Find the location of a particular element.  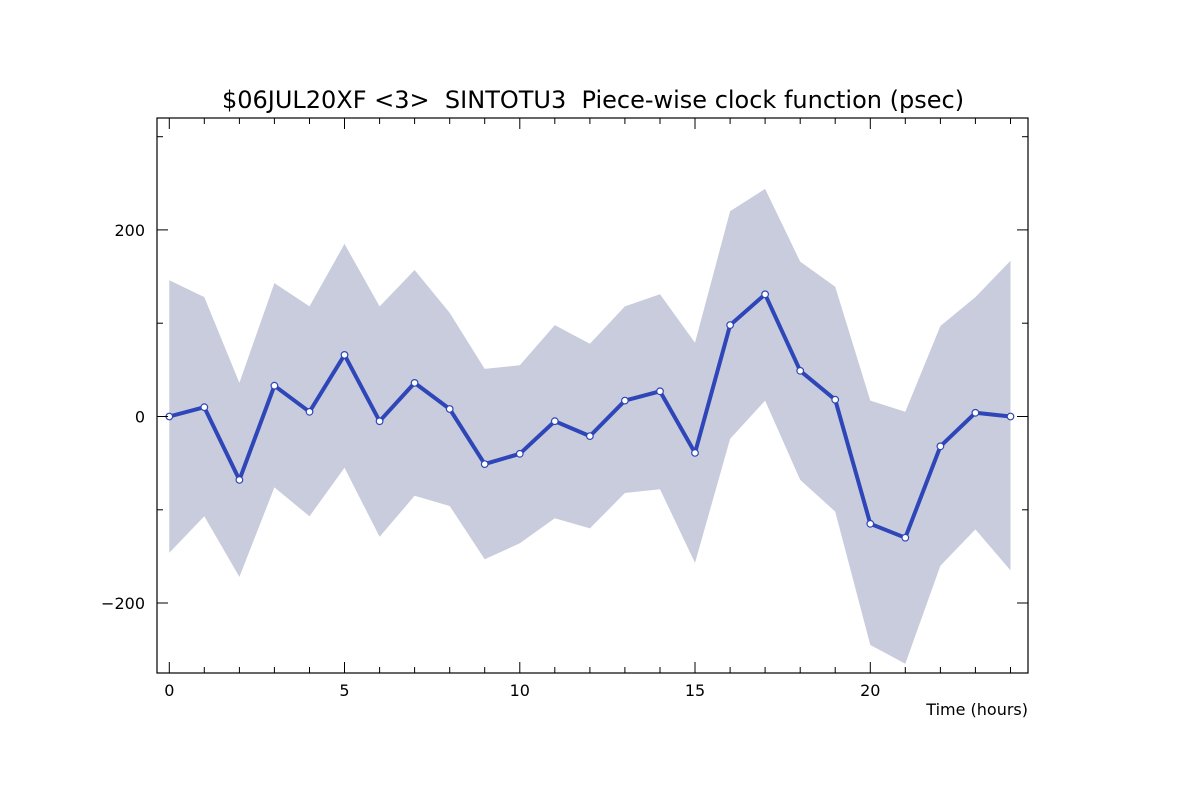

x-tick-label: 20 is located at coordinates (870, 690).